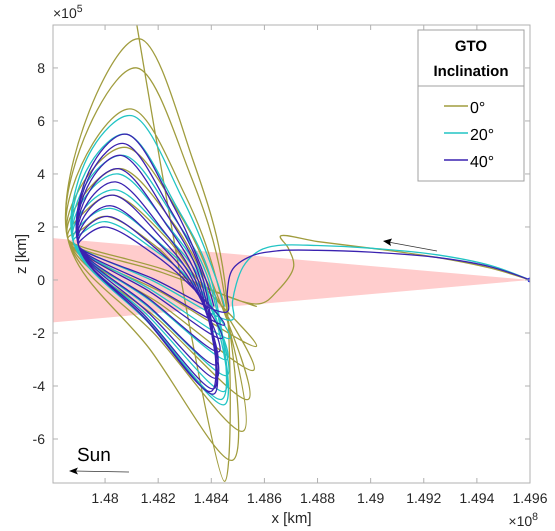 The height and width of the screenshot is (531, 555). I want to click on x-axis-title: x [km], so click(292, 518).